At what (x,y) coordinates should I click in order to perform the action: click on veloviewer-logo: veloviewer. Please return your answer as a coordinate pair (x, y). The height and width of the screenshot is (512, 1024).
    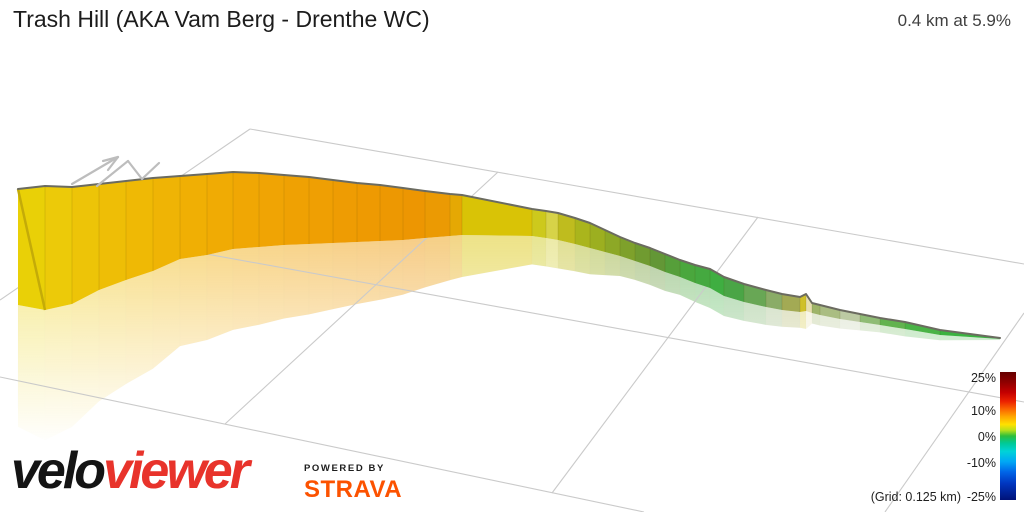
    Looking at the image, I should click on (130, 471).